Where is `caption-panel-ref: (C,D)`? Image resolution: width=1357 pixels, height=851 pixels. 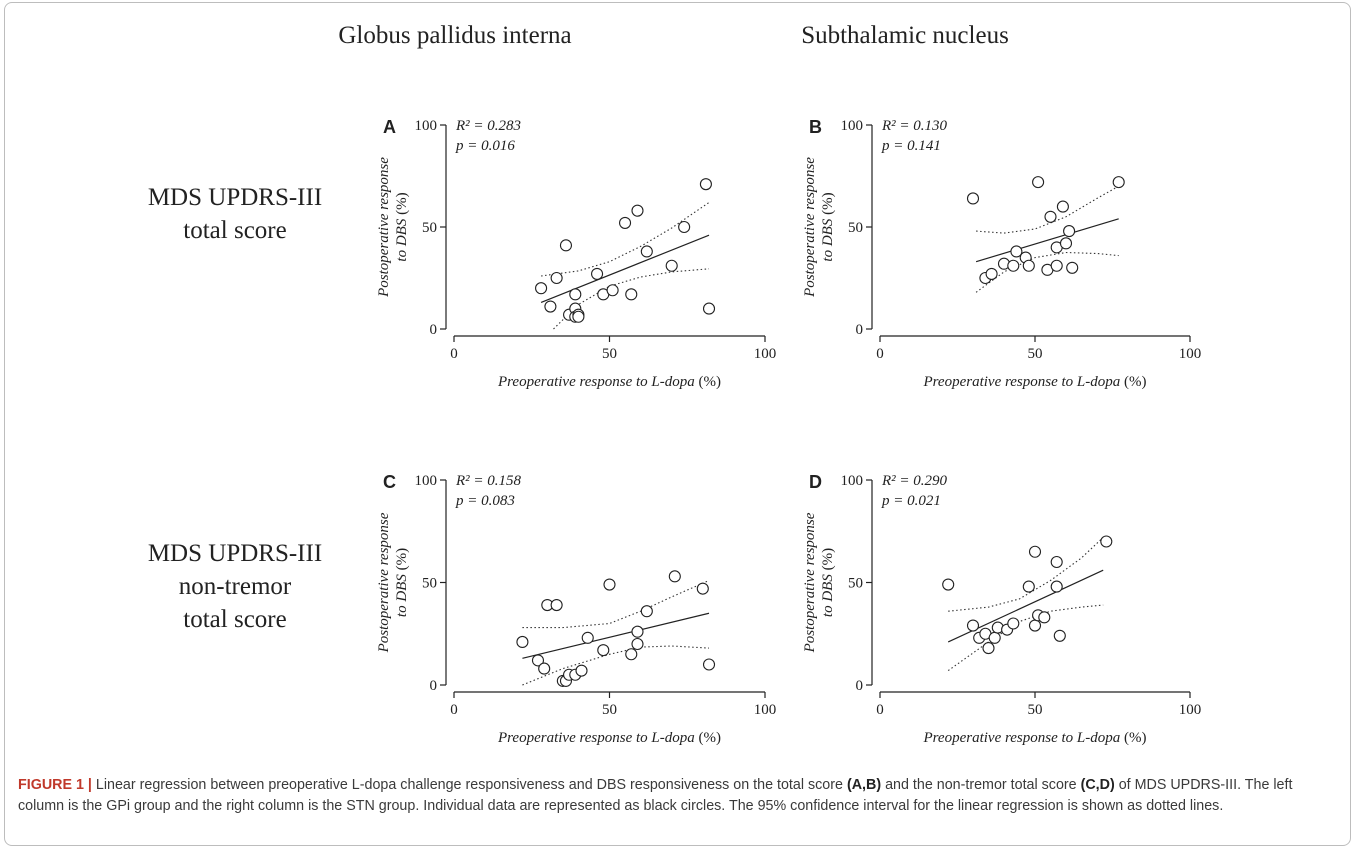
caption-panel-ref: (C,D) is located at coordinates (1097, 785).